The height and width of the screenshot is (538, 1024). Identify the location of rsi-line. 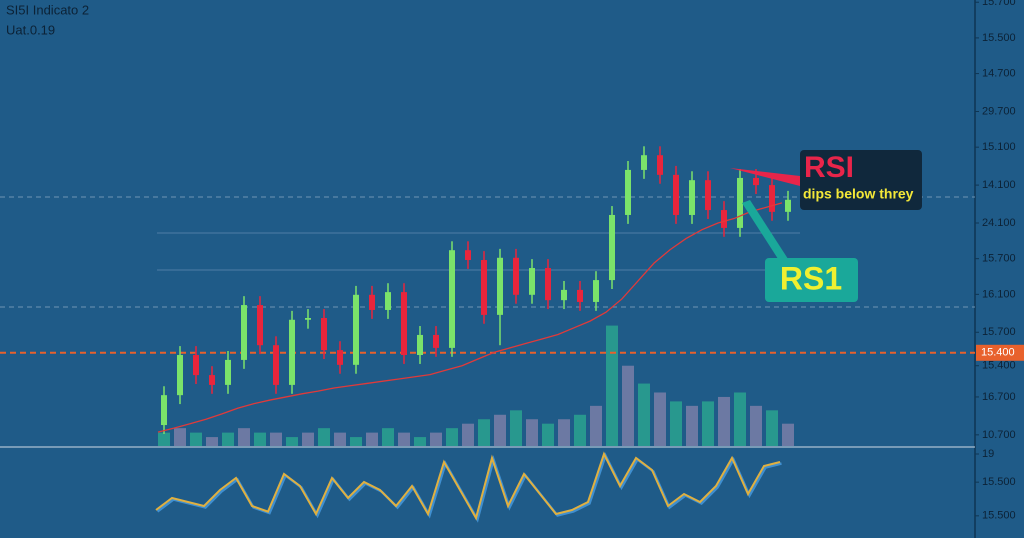
(468, 486).